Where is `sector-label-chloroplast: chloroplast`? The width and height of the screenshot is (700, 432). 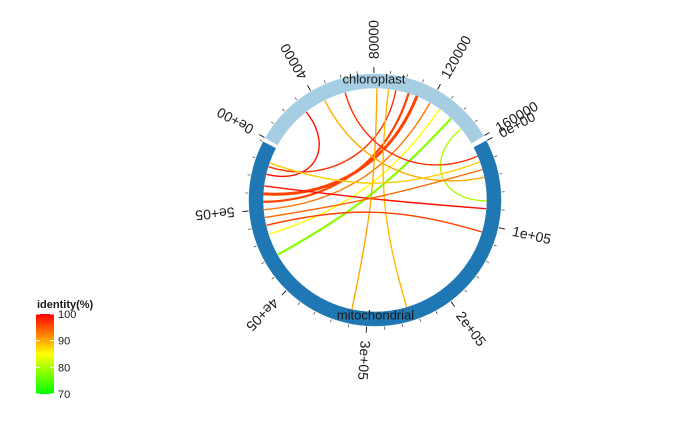 sector-label-chloroplast: chloroplast is located at coordinates (374, 79).